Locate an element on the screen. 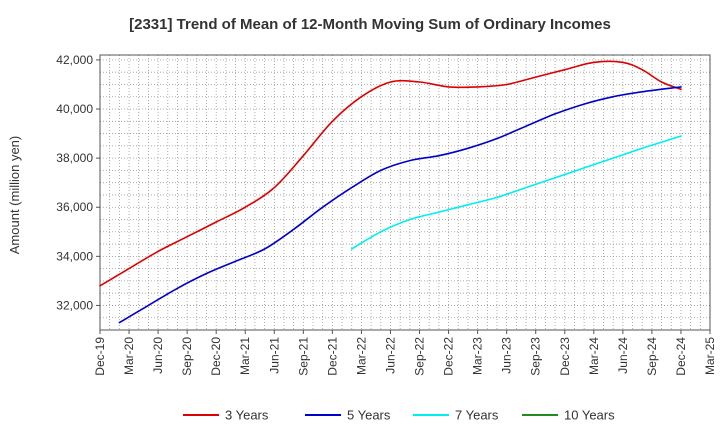 Image resolution: width=720 pixels, height=440 pixels. legend: 3 Years 5 Years 7 Years 10 Years is located at coordinates (399, 415).